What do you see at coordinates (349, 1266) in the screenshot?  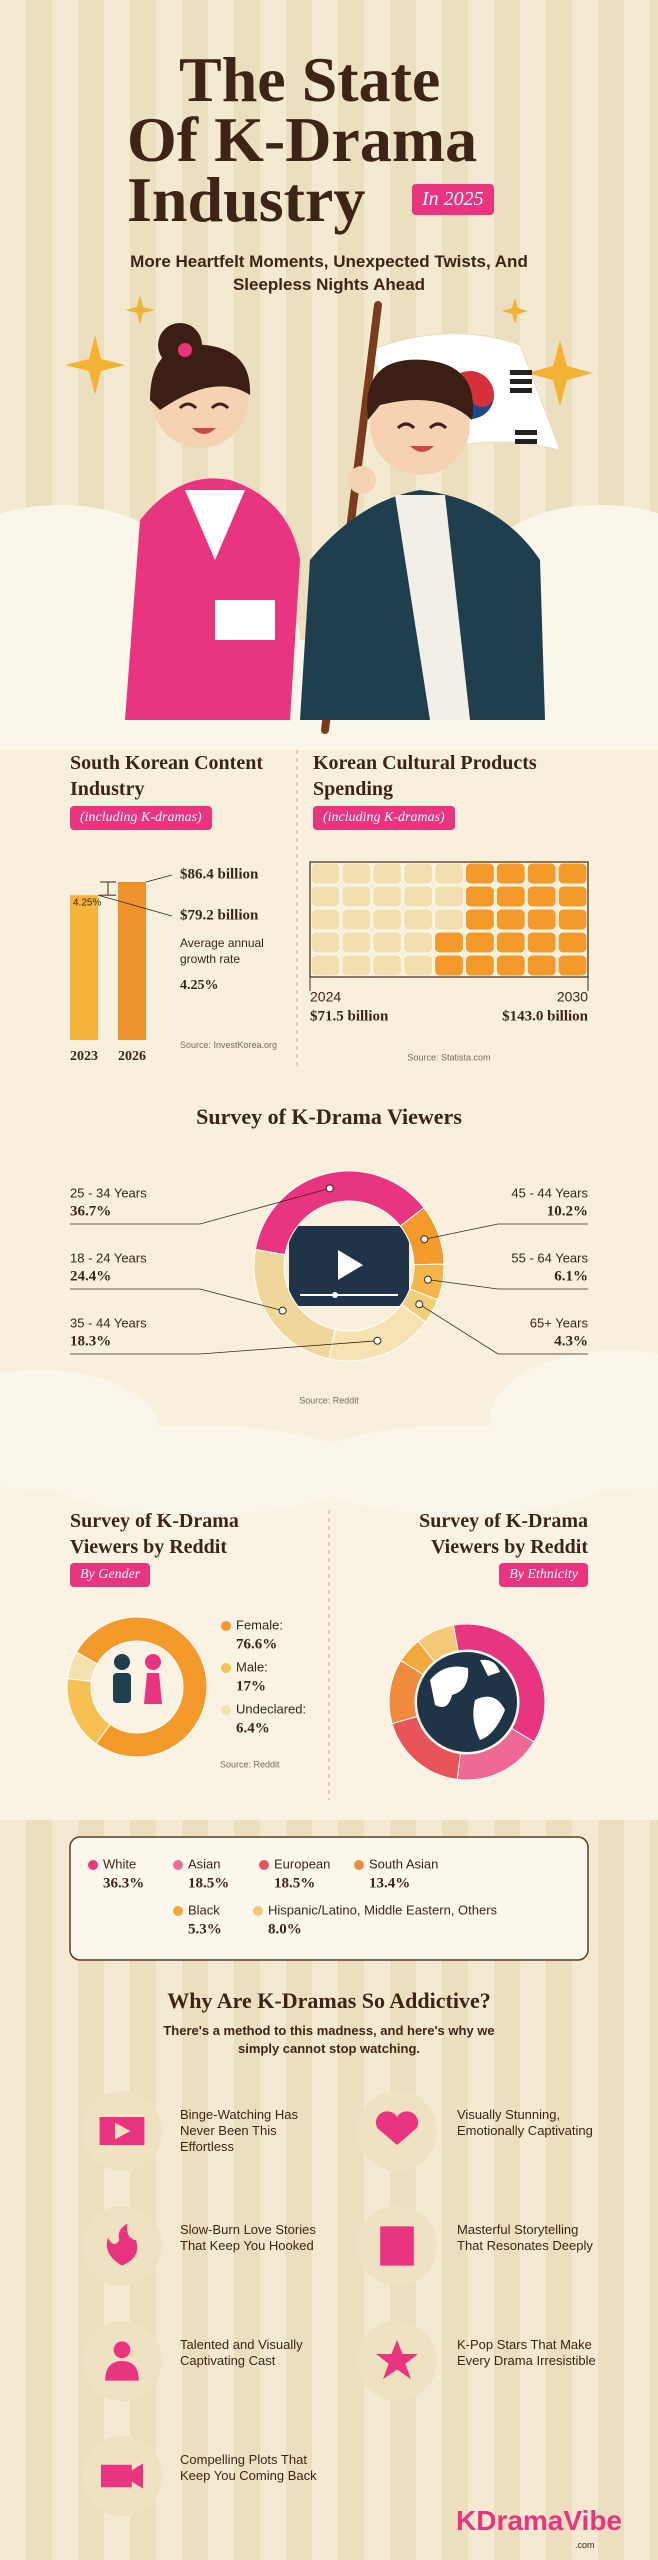 I see `video-icon` at bounding box center [349, 1266].